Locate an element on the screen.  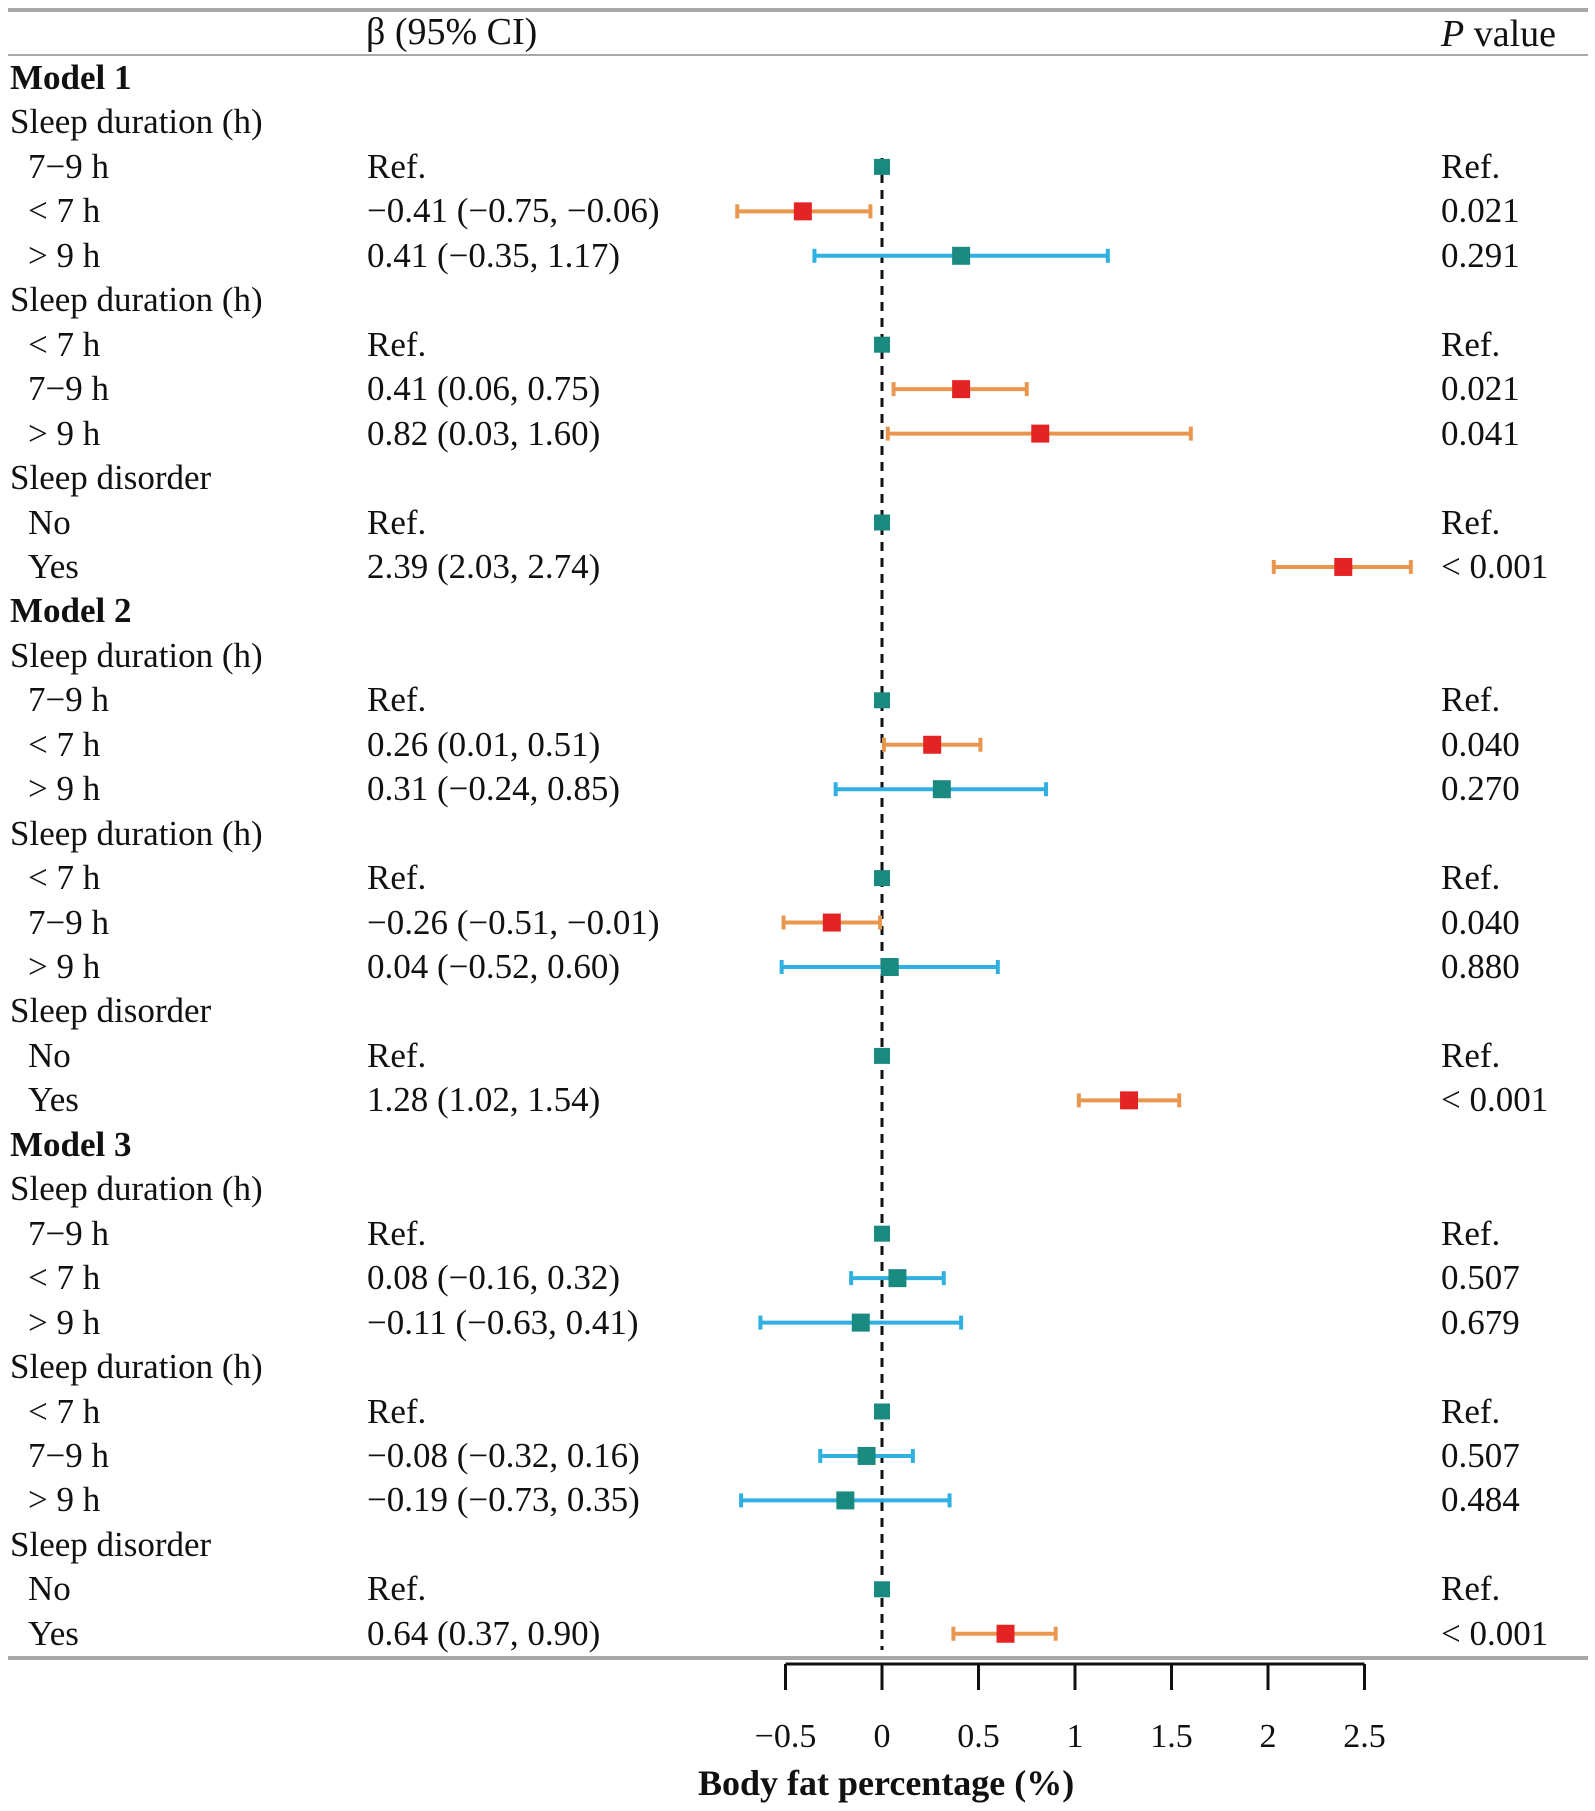
model-heading: Model 1 is located at coordinates (71, 77).